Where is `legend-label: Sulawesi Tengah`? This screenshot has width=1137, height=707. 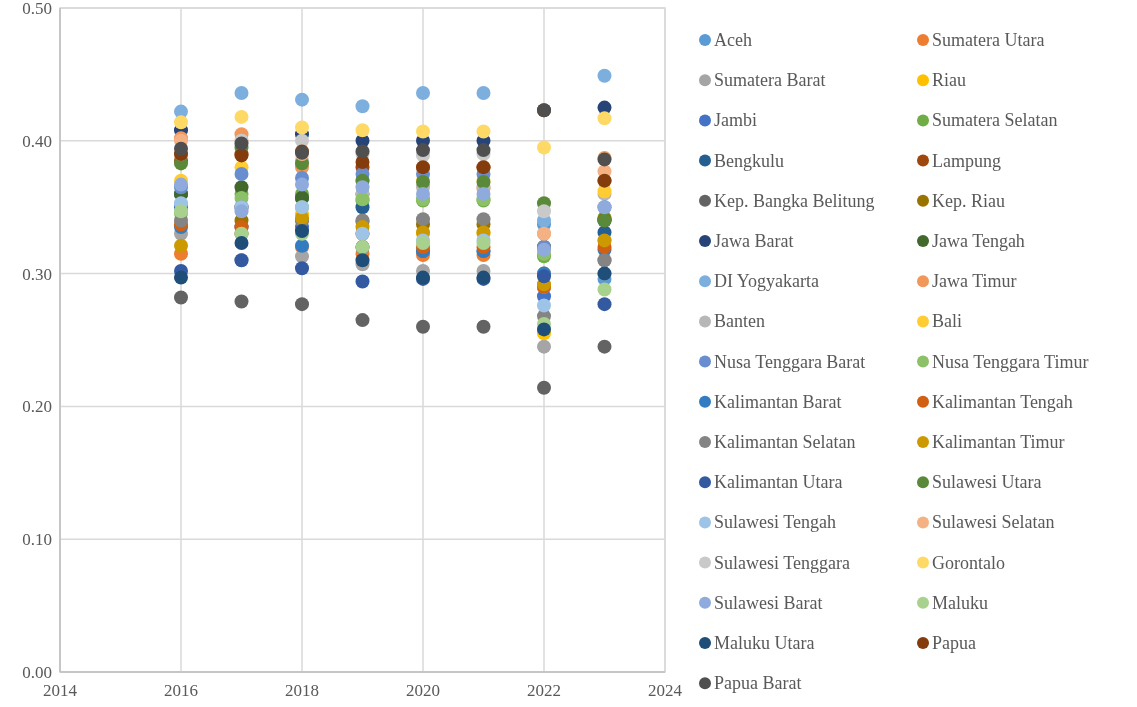 legend-label: Sulawesi Tengah is located at coordinates (775, 522).